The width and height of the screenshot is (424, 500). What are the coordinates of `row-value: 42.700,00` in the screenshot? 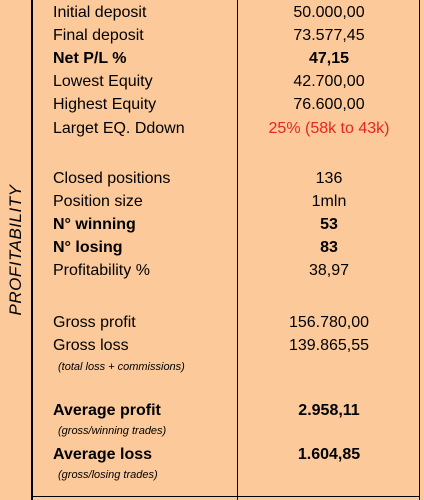 It's located at (329, 81).